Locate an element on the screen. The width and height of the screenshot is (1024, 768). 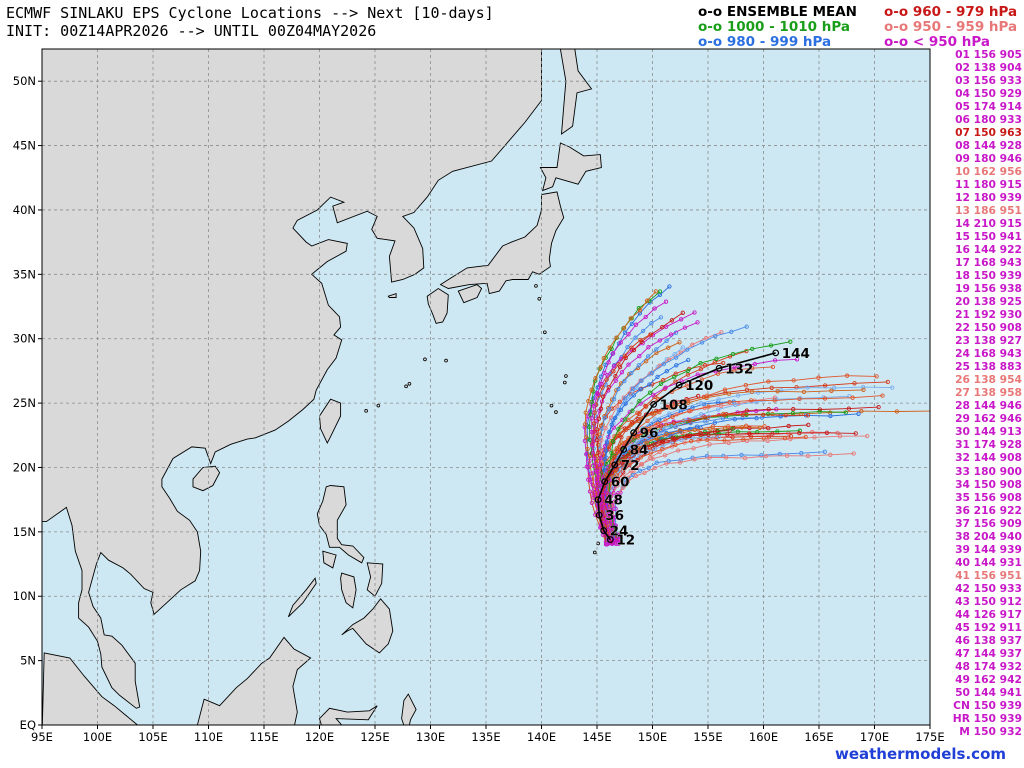
member-entry: 37 156 909 is located at coordinates (988, 523).